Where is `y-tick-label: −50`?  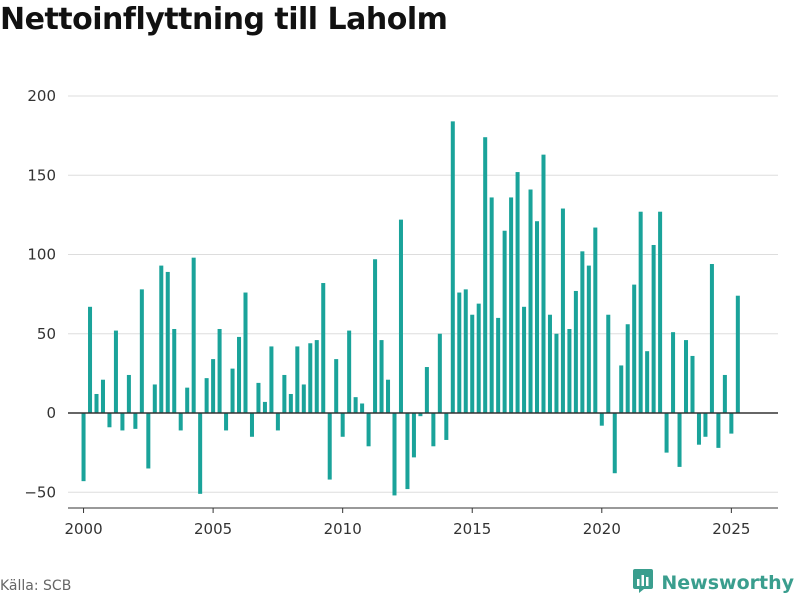 y-tick-label: −50 is located at coordinates (40, 492).